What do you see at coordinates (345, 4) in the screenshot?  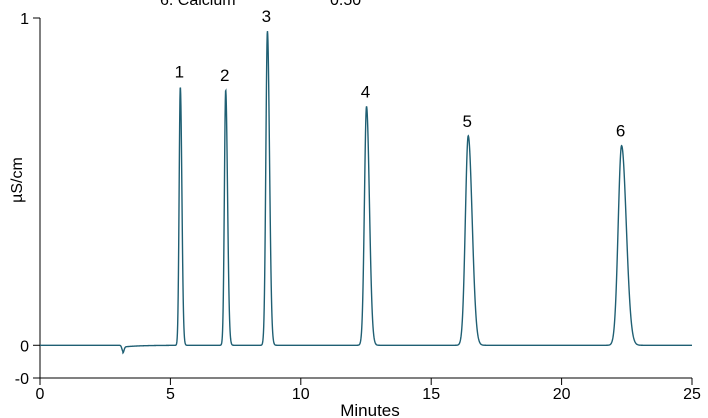 I see `legend-partial-value: 0.50` at bounding box center [345, 4].